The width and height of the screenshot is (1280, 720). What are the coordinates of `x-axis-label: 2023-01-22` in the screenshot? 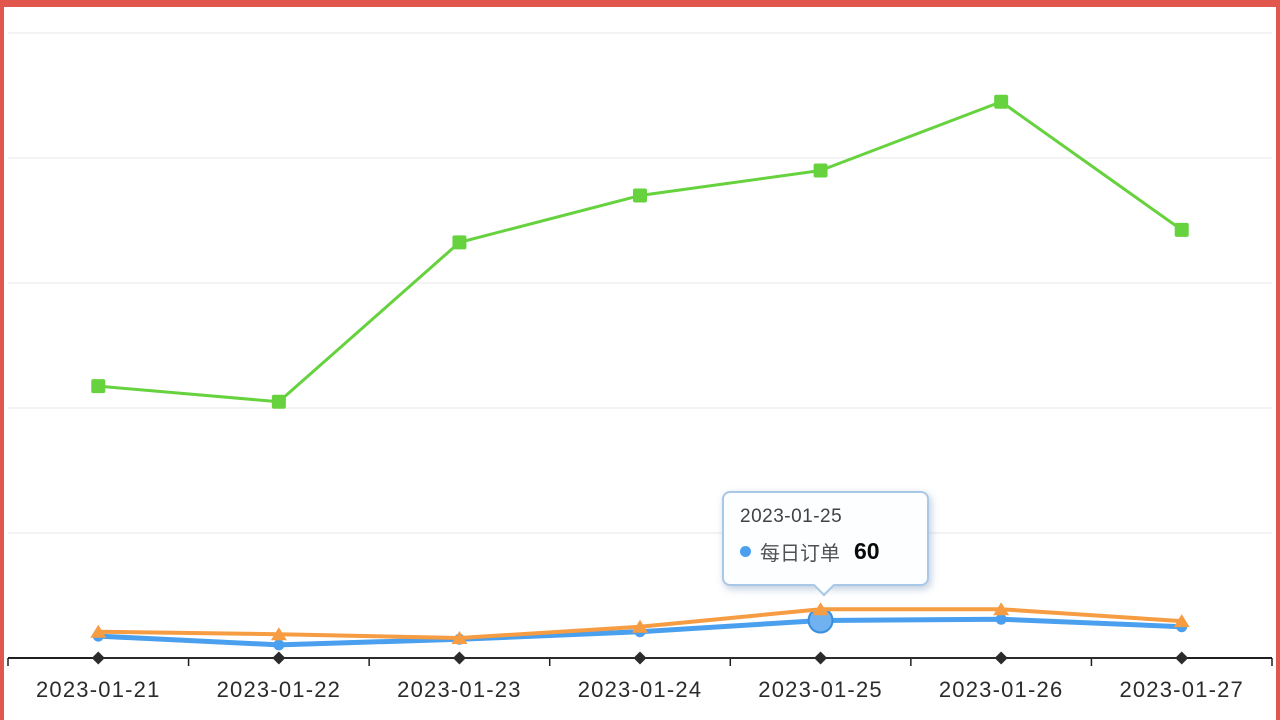 It's located at (279, 689).